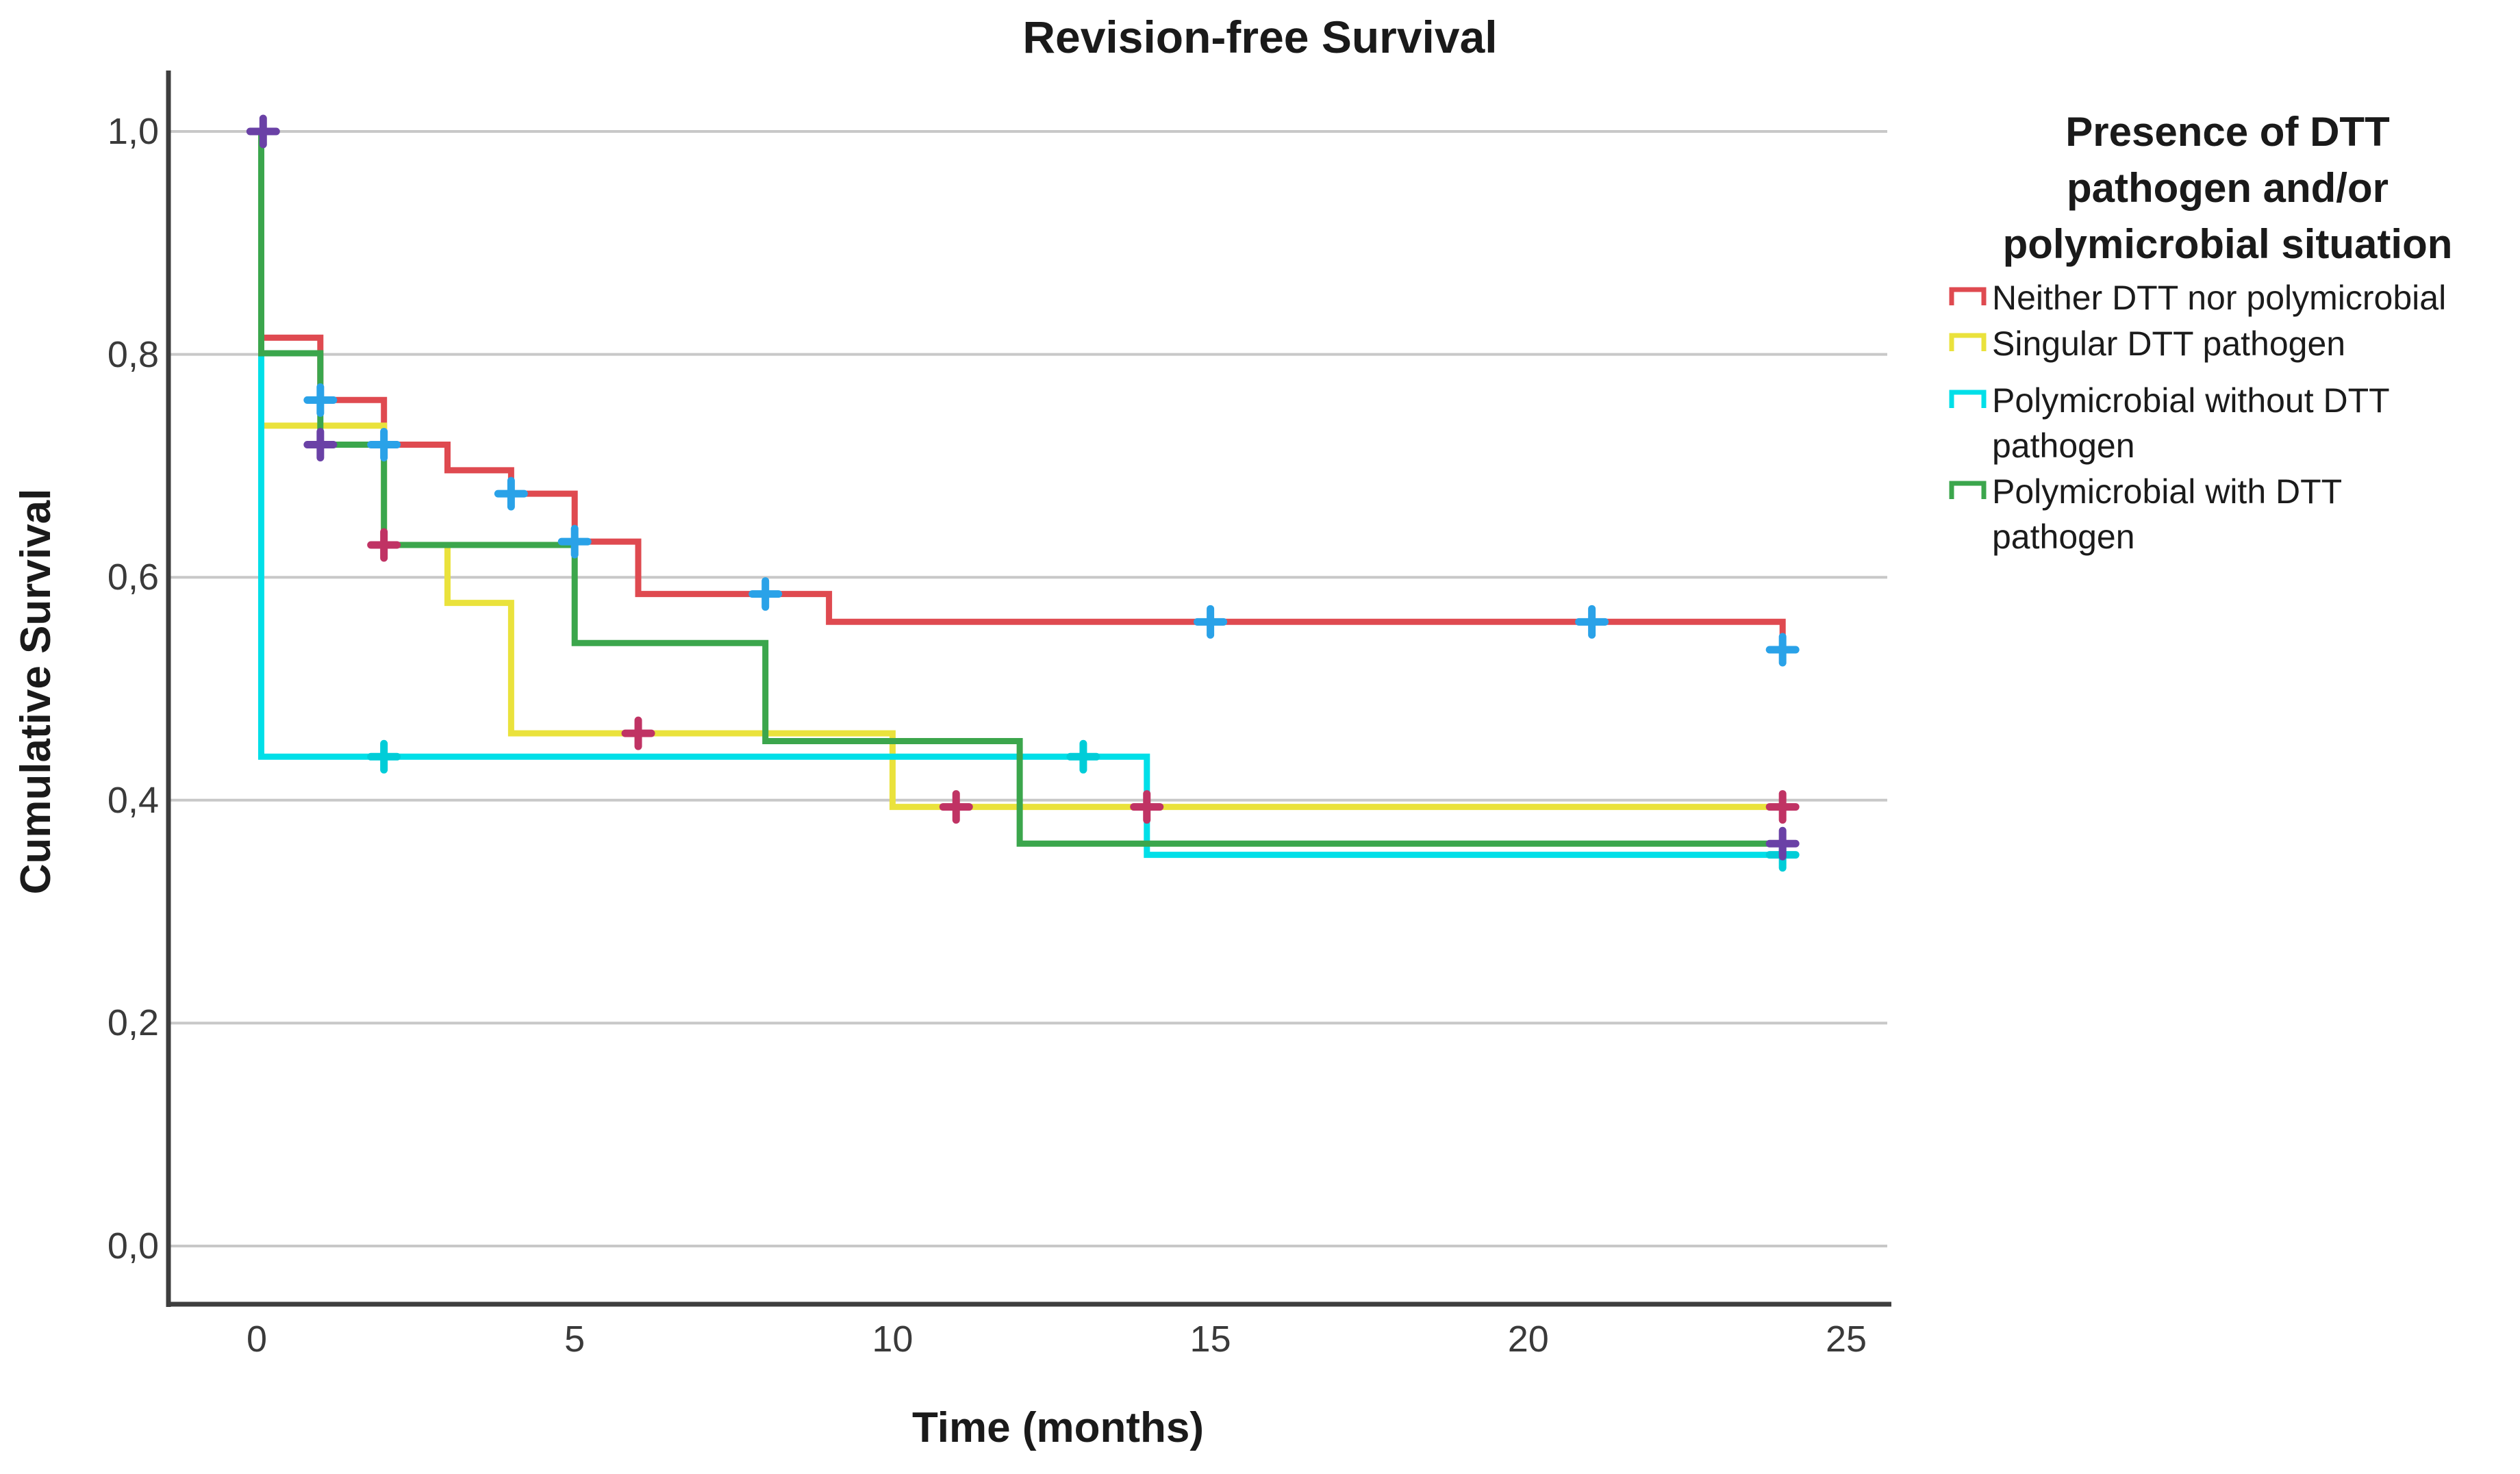  Describe the element at coordinates (574, 1340) in the screenshot. I see `x-tick-label: 5` at that location.